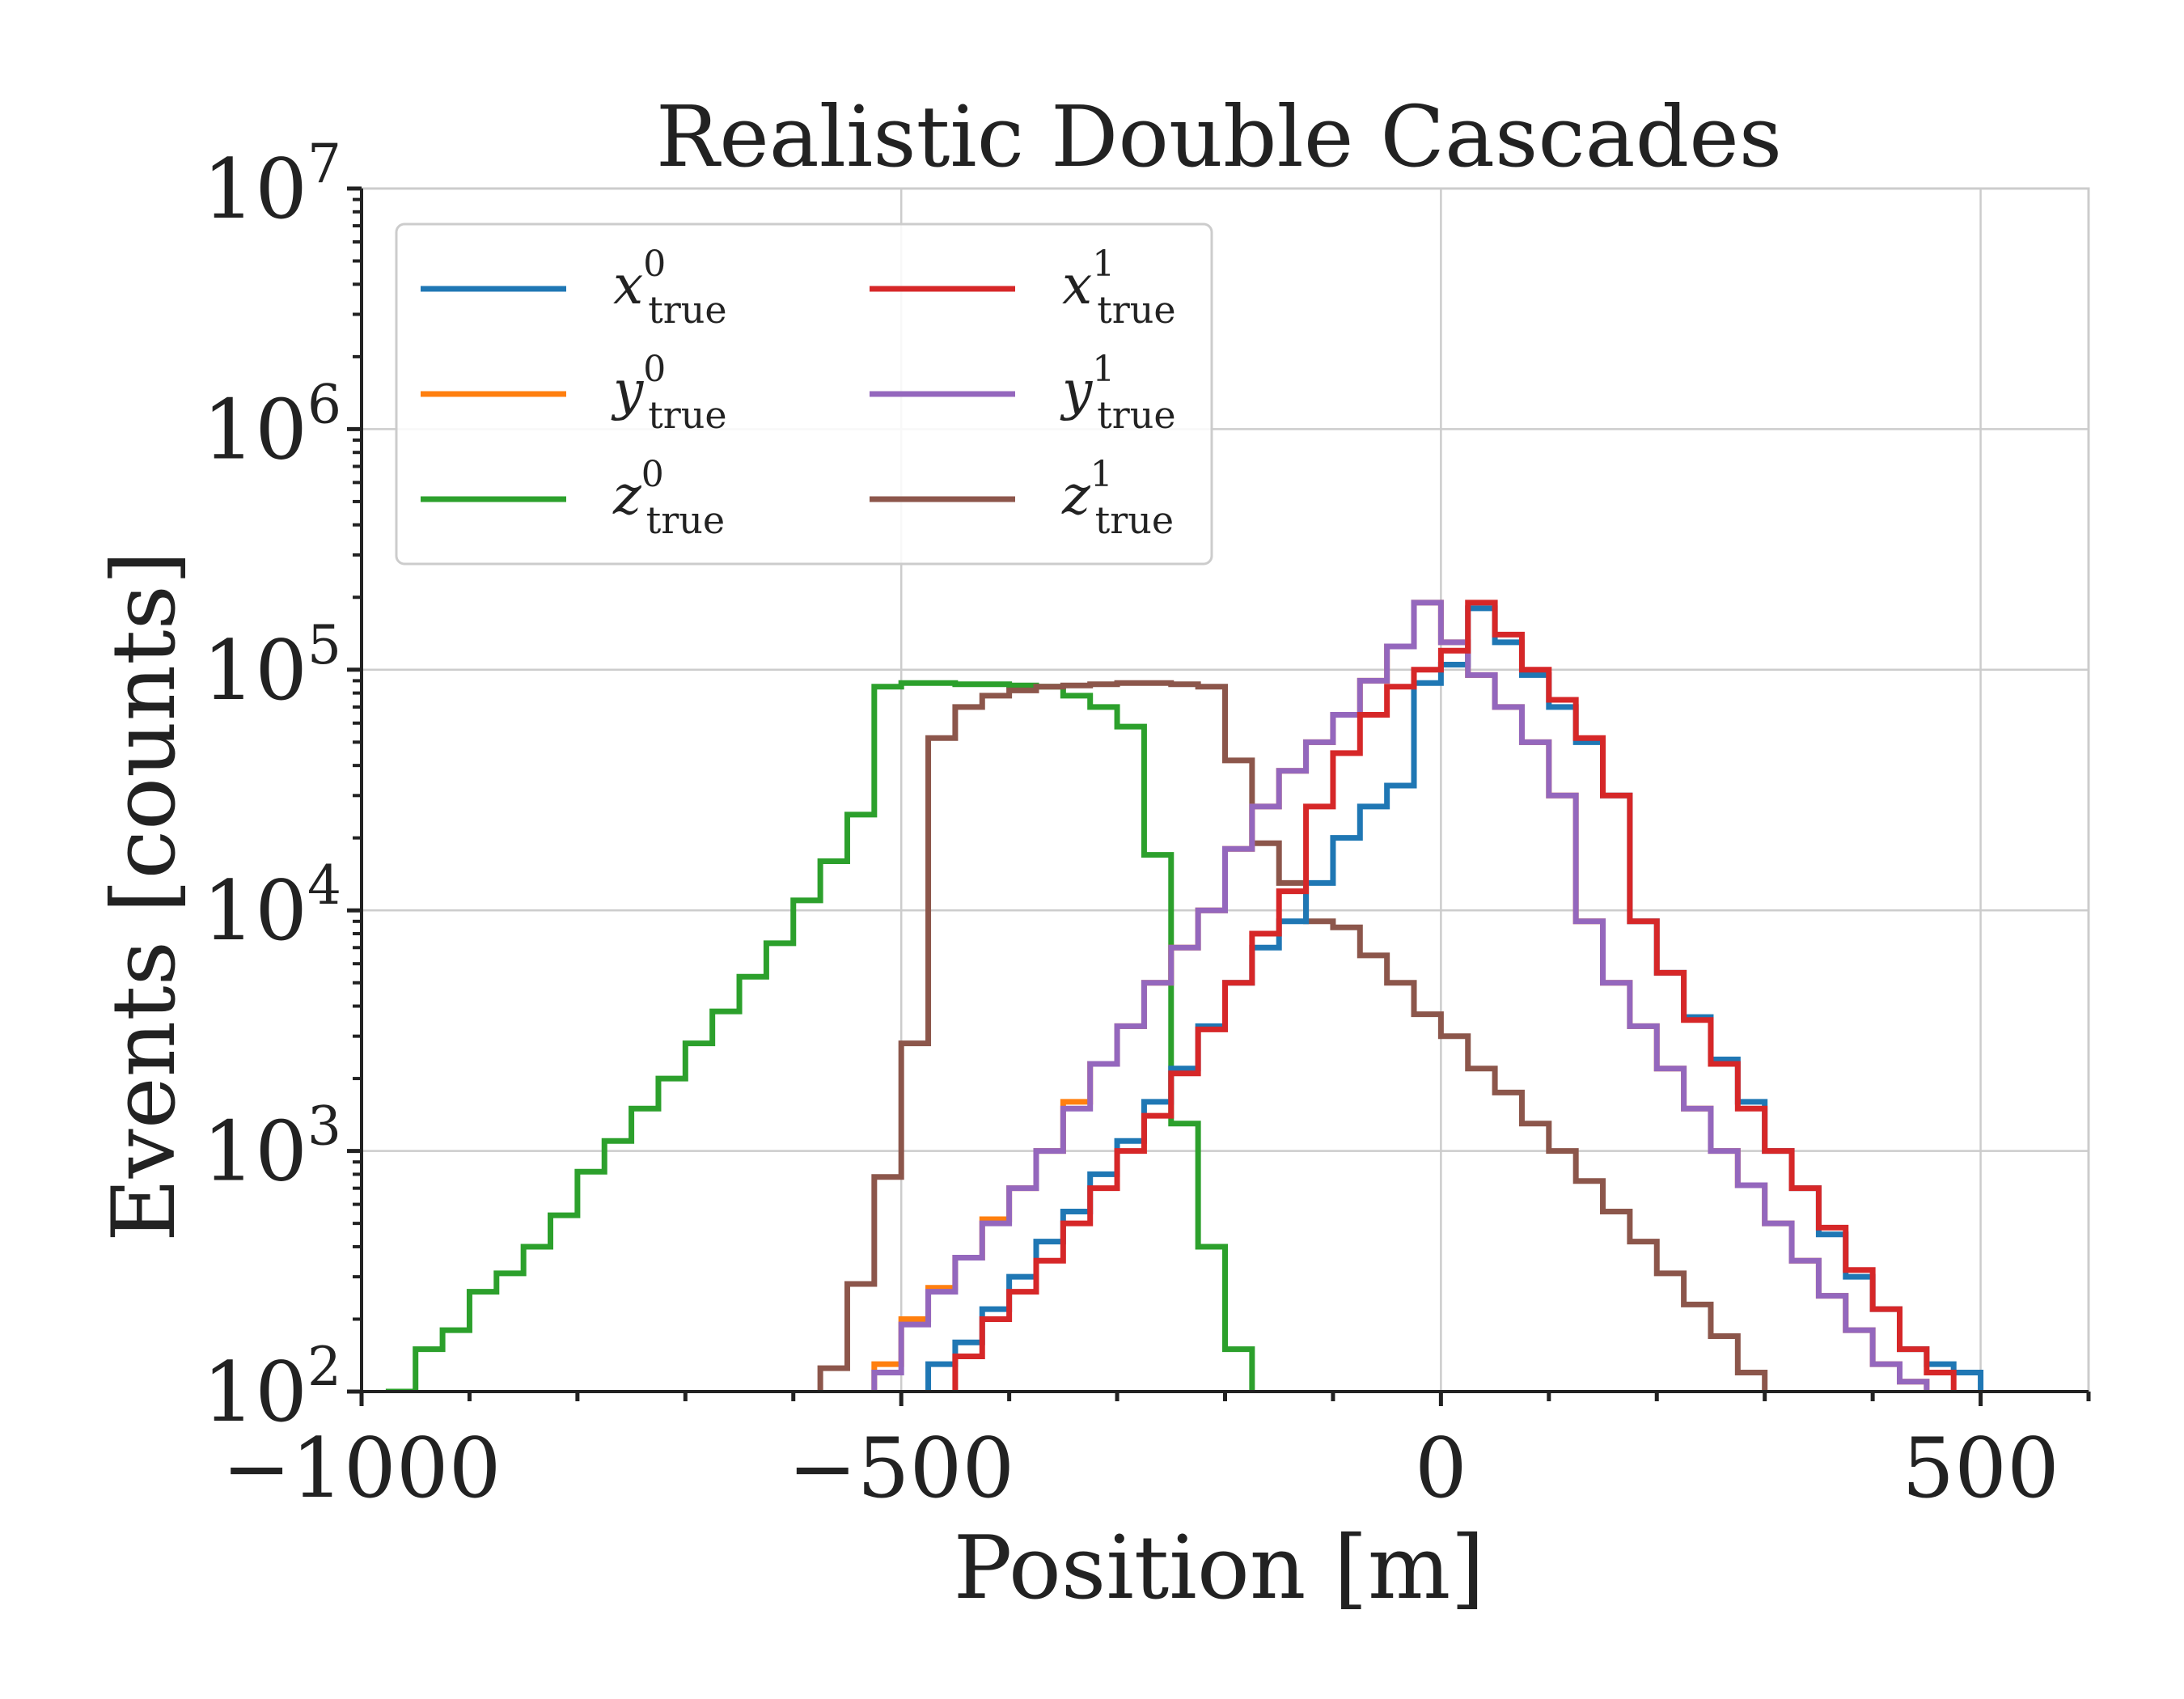 The height and width of the screenshot is (1699, 2184). Describe the element at coordinates (361, 1469) in the screenshot. I see `x-tick-label: −1000` at that location.